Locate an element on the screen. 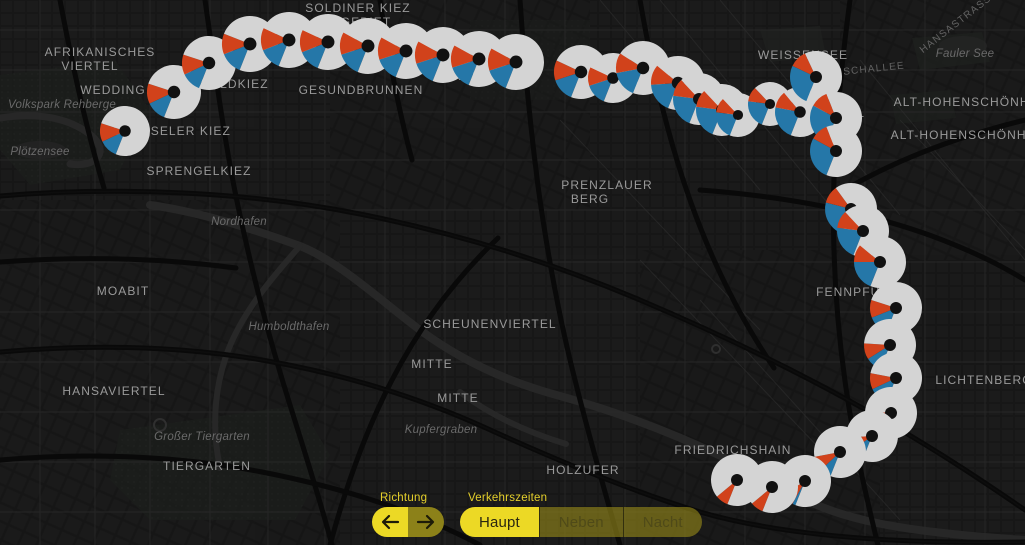 This screenshot has width=1025, height=545. direction-forward-button is located at coordinates (426, 522).